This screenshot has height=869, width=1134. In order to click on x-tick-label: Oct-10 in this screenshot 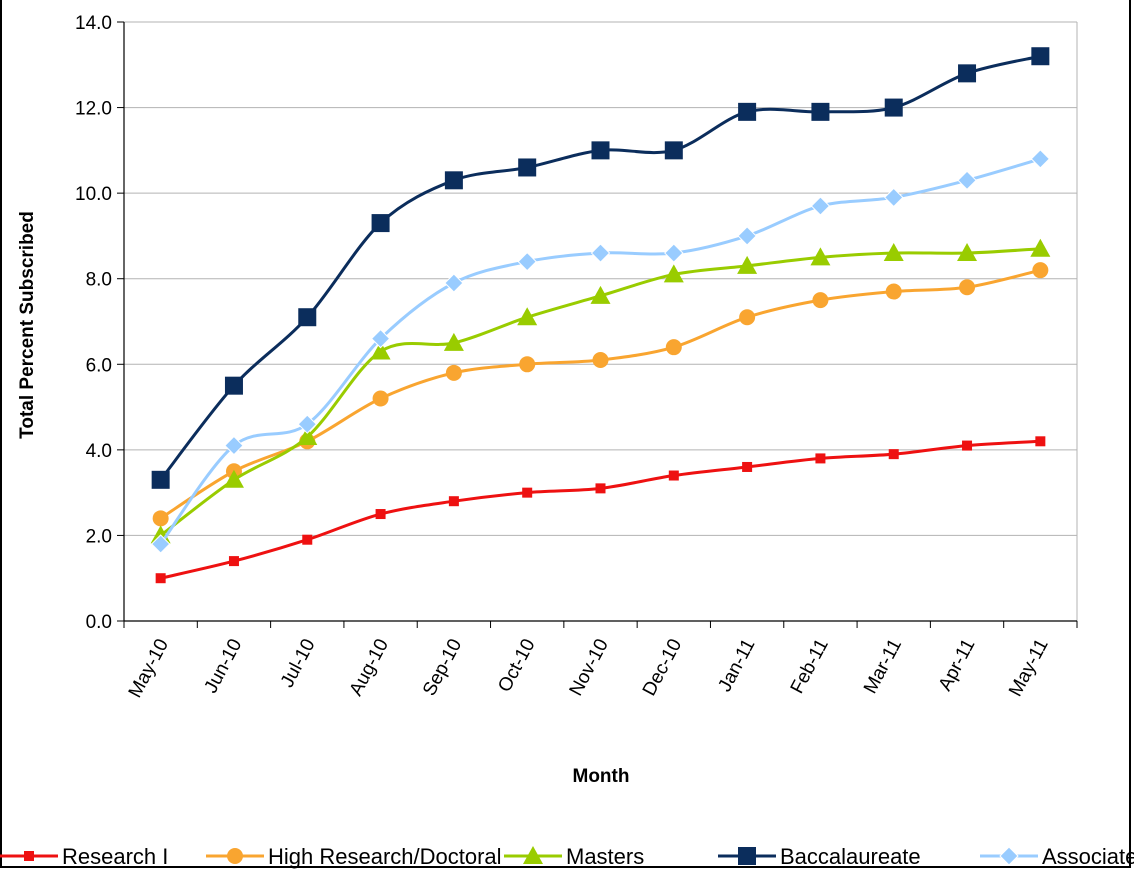, I will do `click(516, 665)`.